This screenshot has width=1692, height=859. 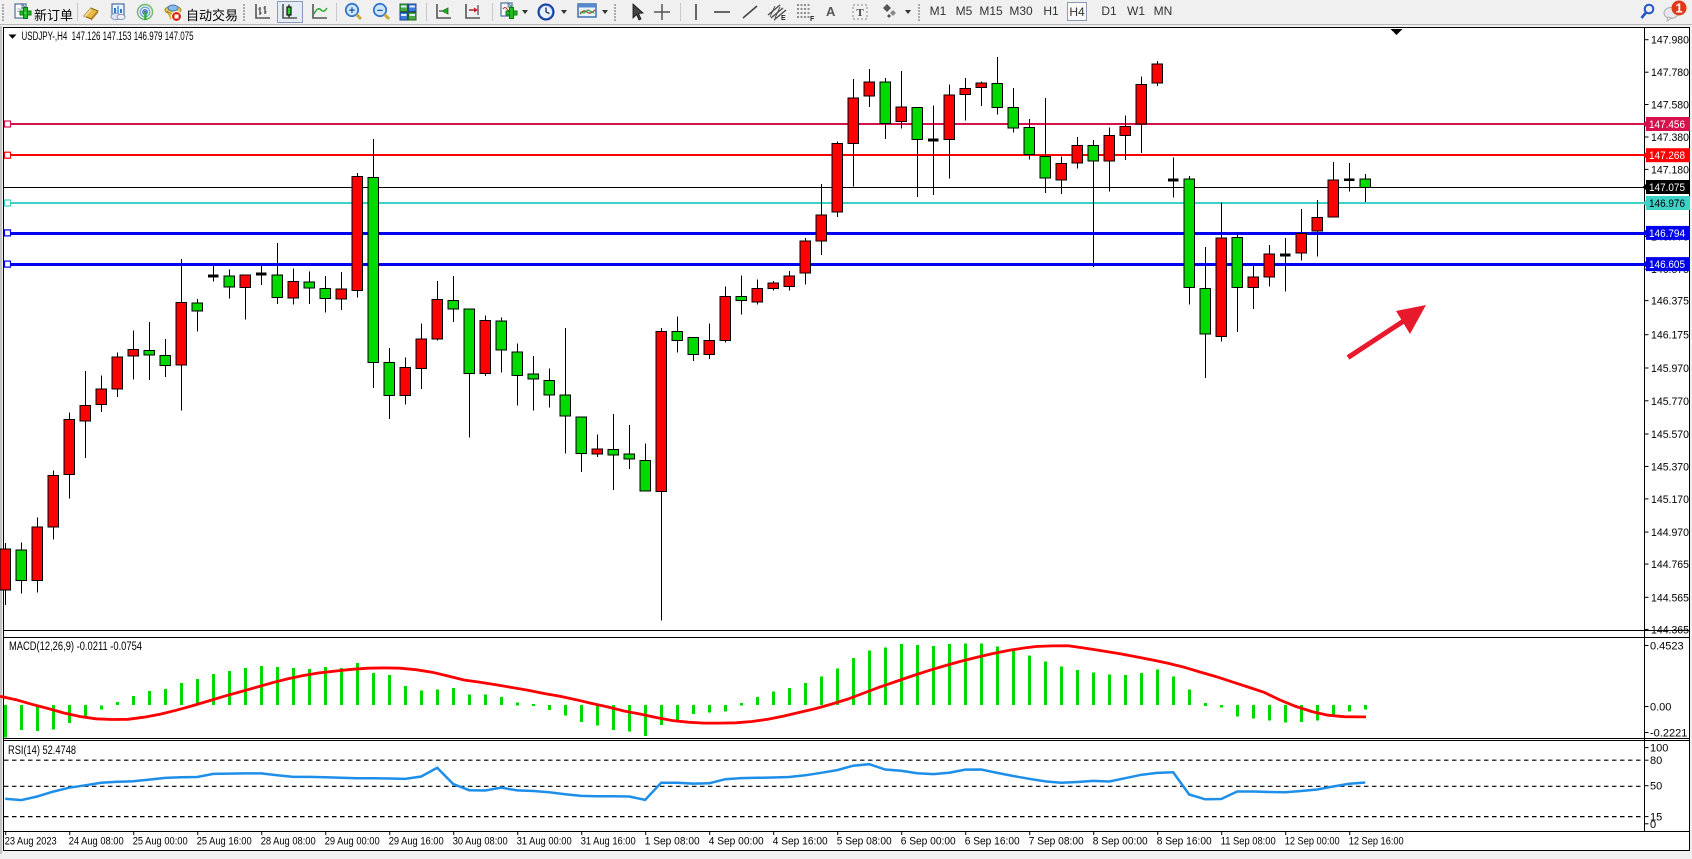 What do you see at coordinates (1656, 761) in the screenshot?
I see `svg-text: 80` at bounding box center [1656, 761].